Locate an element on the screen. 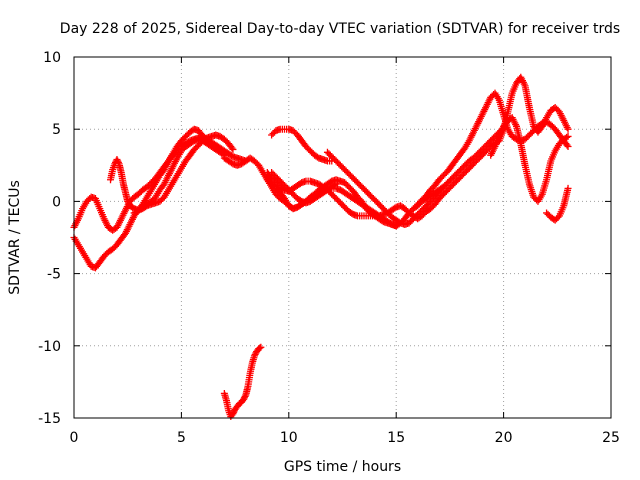 This screenshot has width=640, height=480. y-tick-label: 0 is located at coordinates (56, 202).